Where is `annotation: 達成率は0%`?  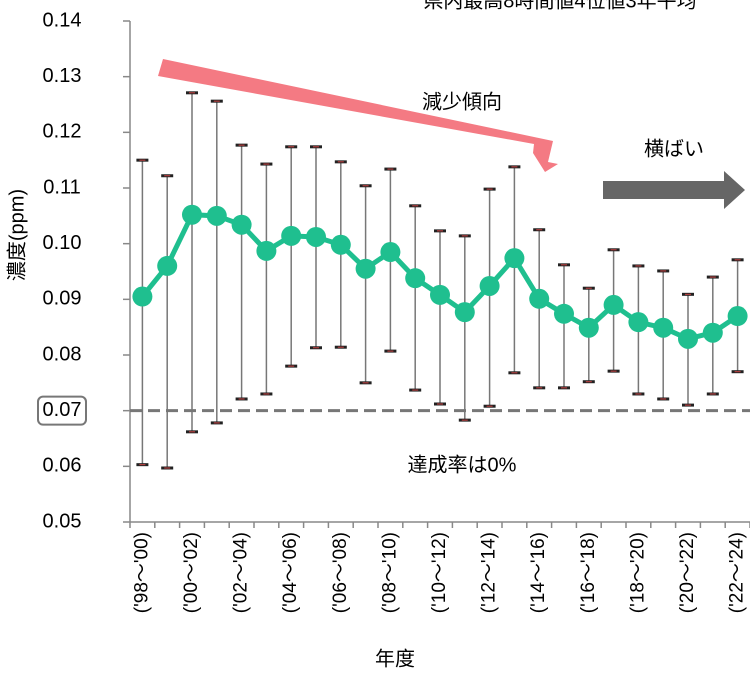 annotation: 達成率は0% is located at coordinates (462, 464).